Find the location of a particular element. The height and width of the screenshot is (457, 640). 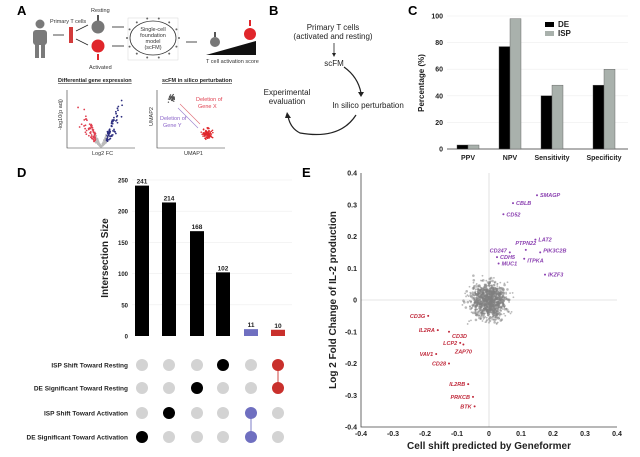

x-tick-label: -0.4 is located at coordinates (361, 434).